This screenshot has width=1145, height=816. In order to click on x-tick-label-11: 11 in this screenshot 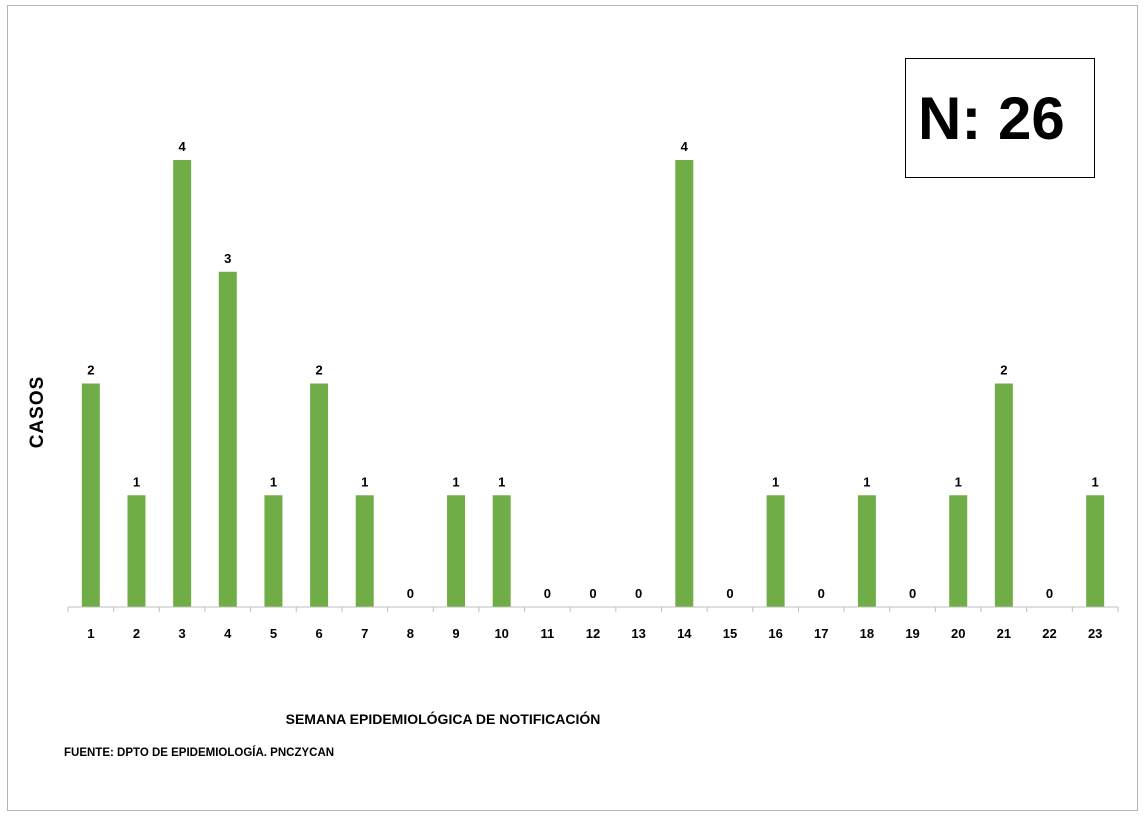, I will do `click(547, 633)`.